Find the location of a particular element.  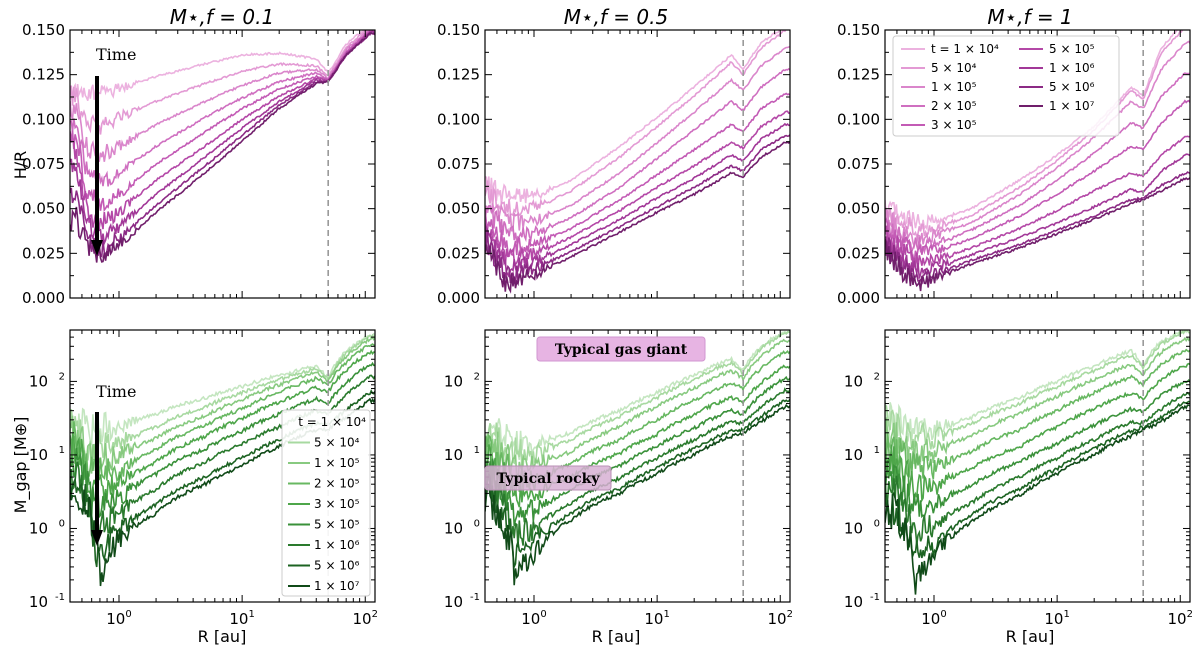

annotation-gas-giant-text: Typical gas giant is located at coordinates (621, 350).